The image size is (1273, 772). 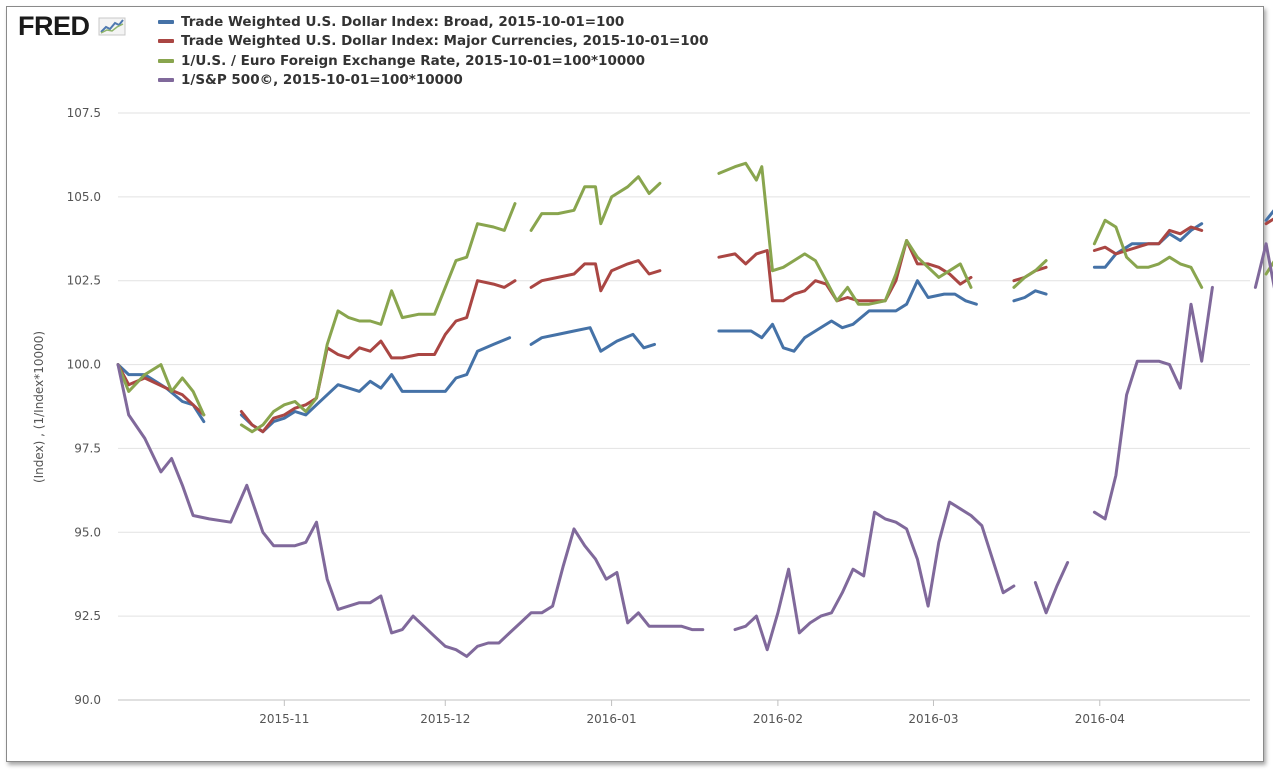 I want to click on x-tick-label: 2015-11, so click(x=284, y=719).